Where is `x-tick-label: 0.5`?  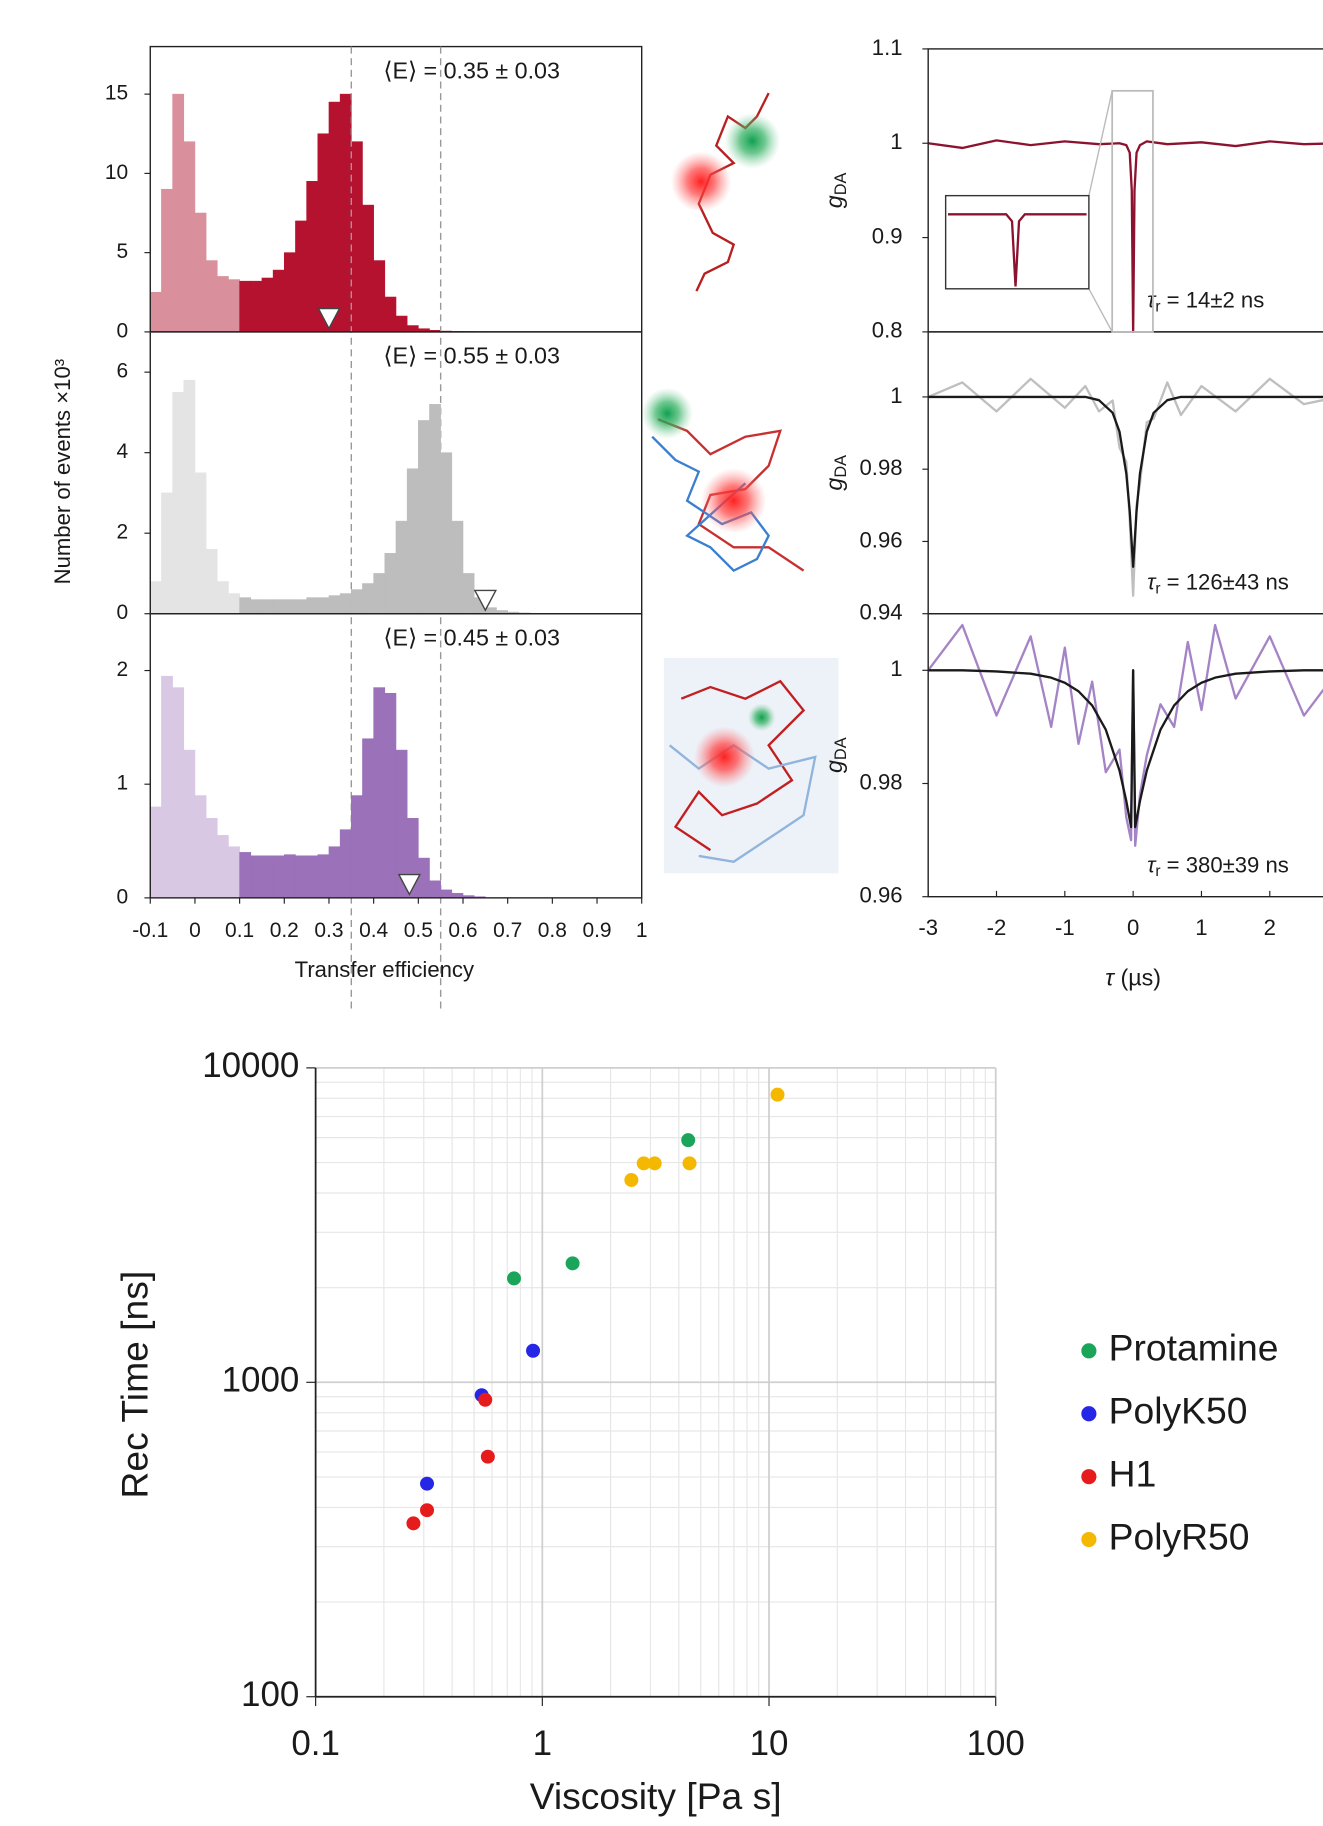 x-tick-label: 0.5 is located at coordinates (418, 930).